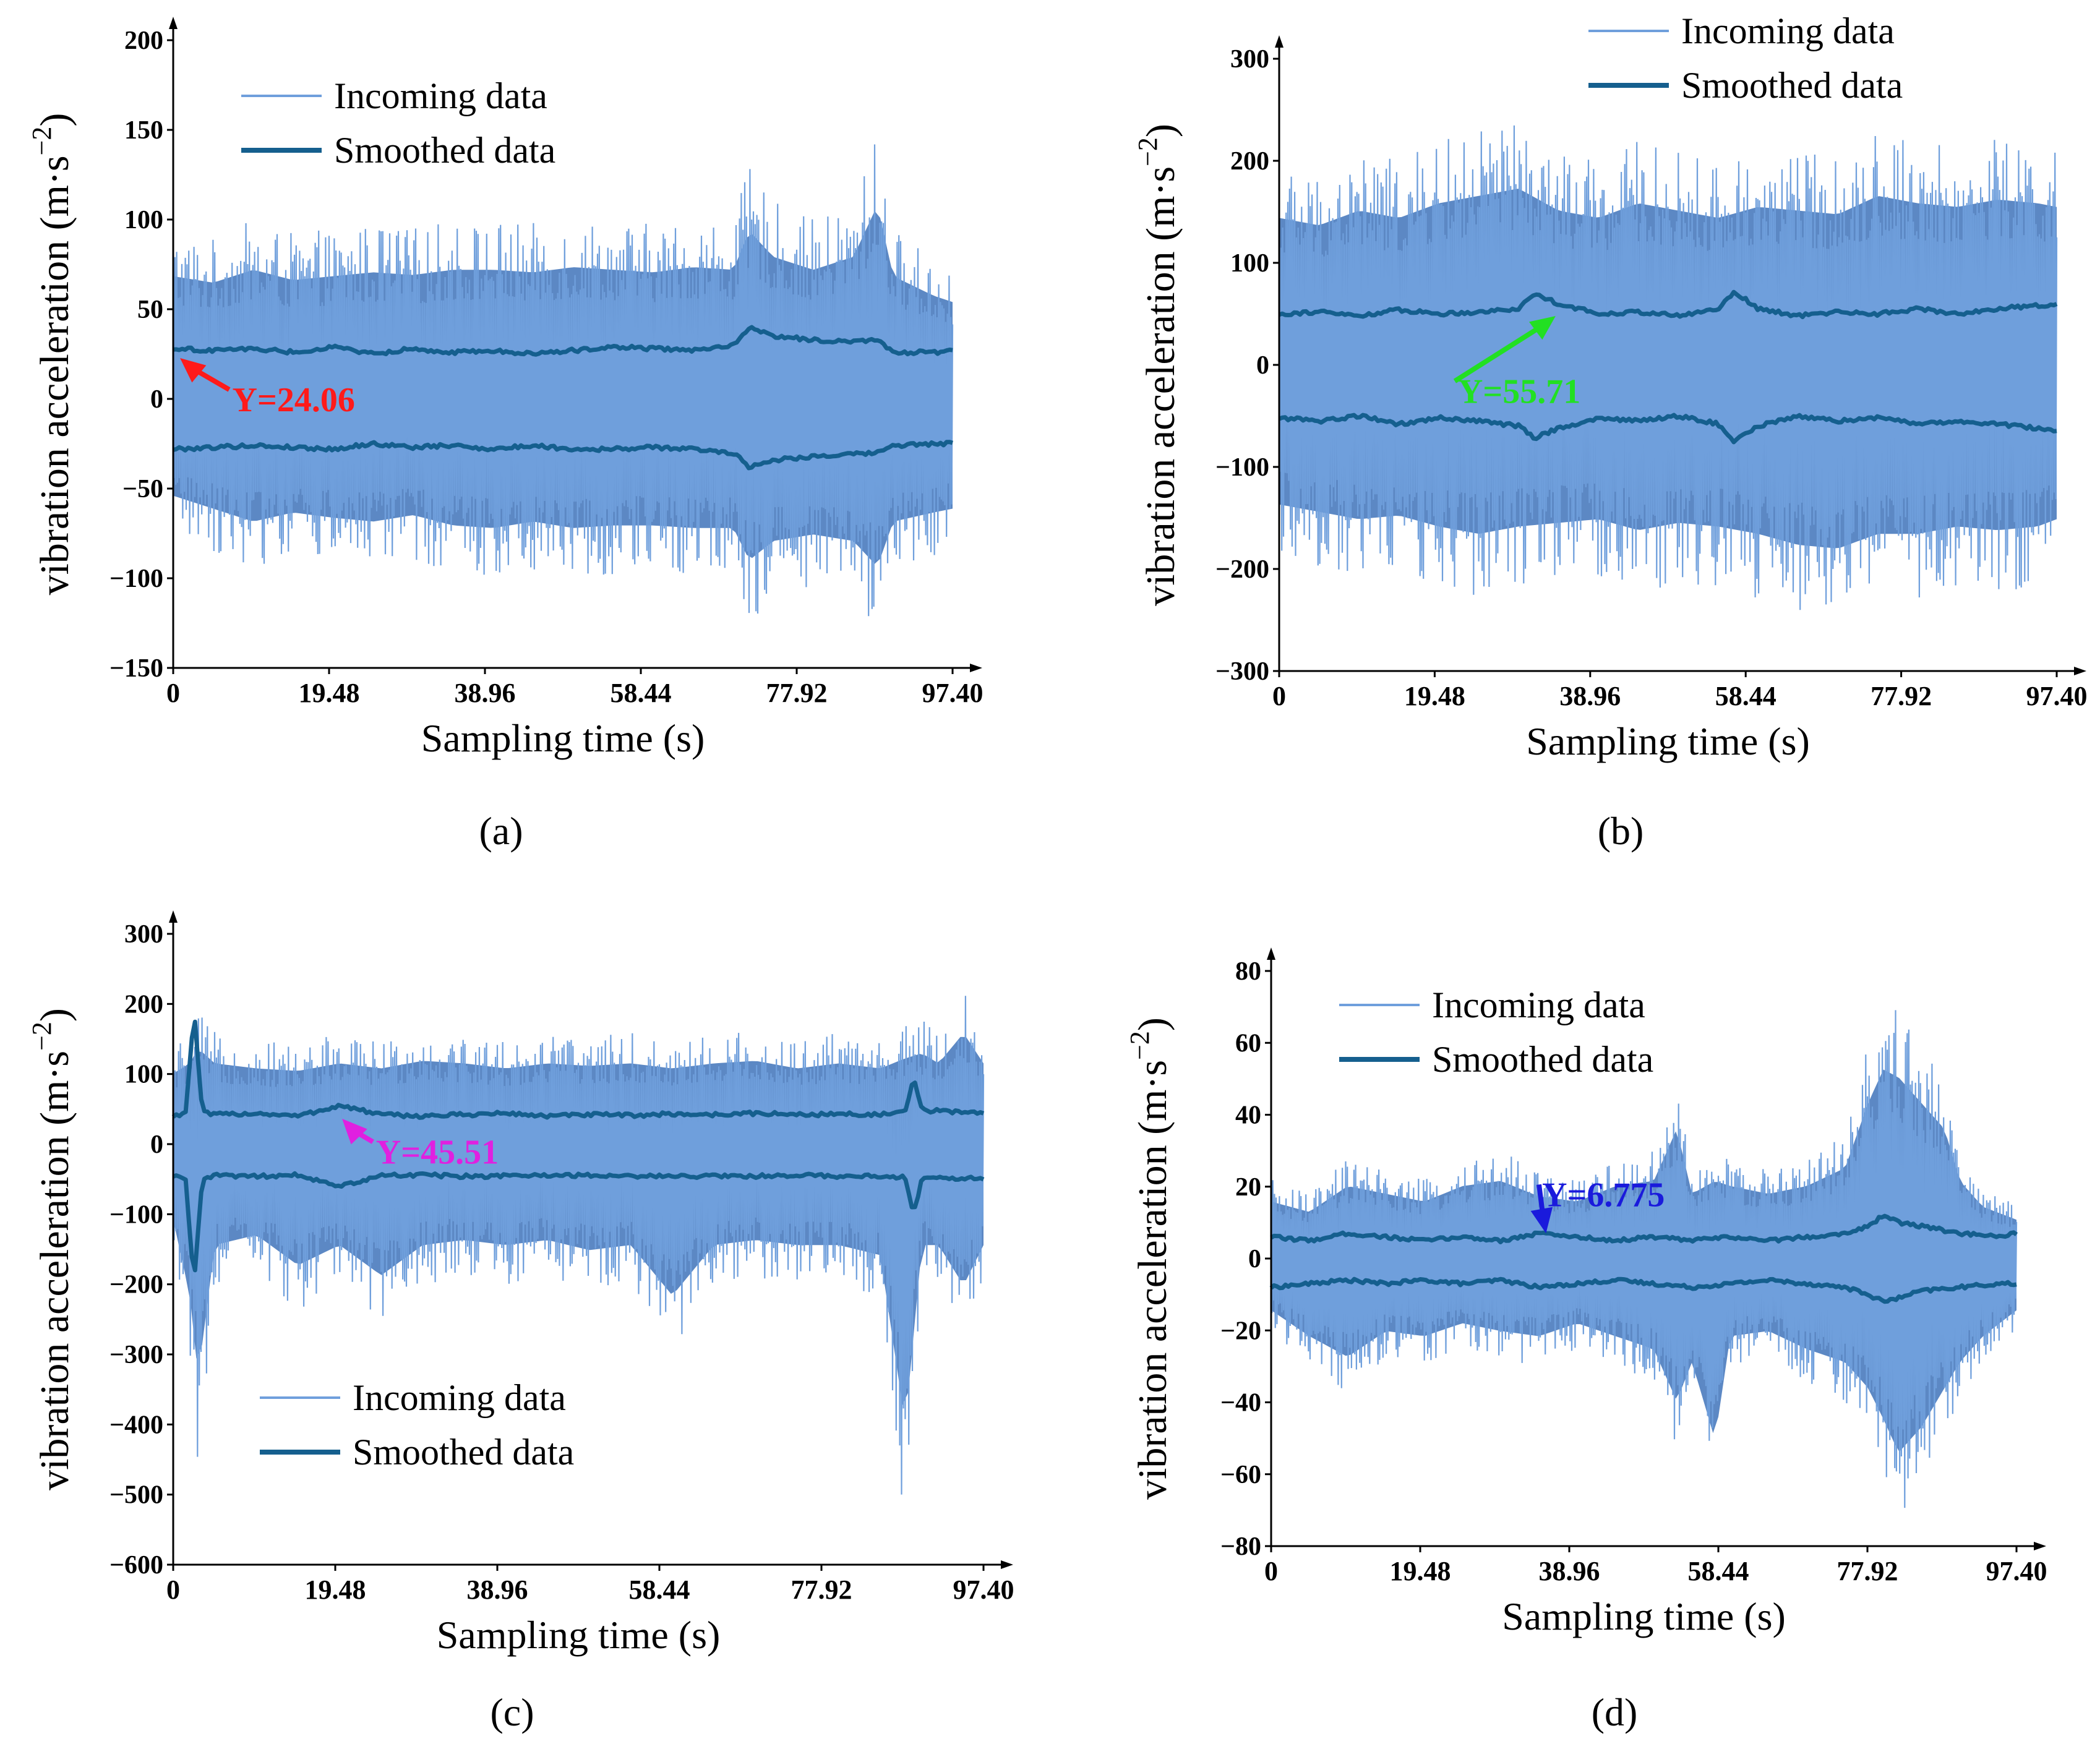  Describe the element at coordinates (142, 489) in the screenshot. I see `y-tick-label: −50` at that location.